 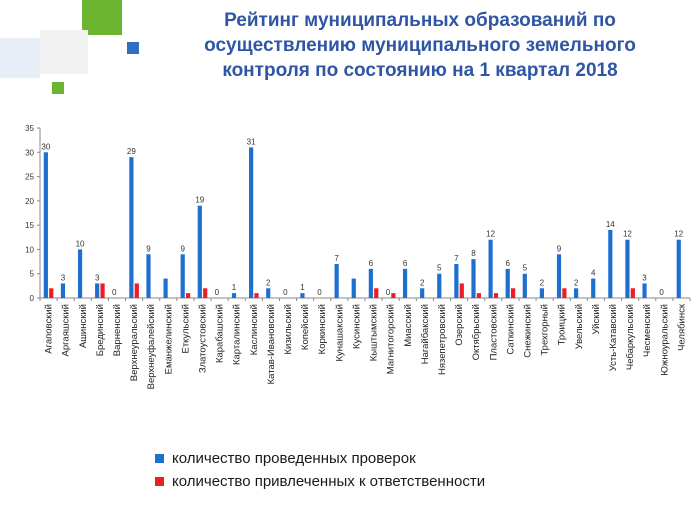 I want to click on data-label-checks: 5, so click(x=439, y=268).